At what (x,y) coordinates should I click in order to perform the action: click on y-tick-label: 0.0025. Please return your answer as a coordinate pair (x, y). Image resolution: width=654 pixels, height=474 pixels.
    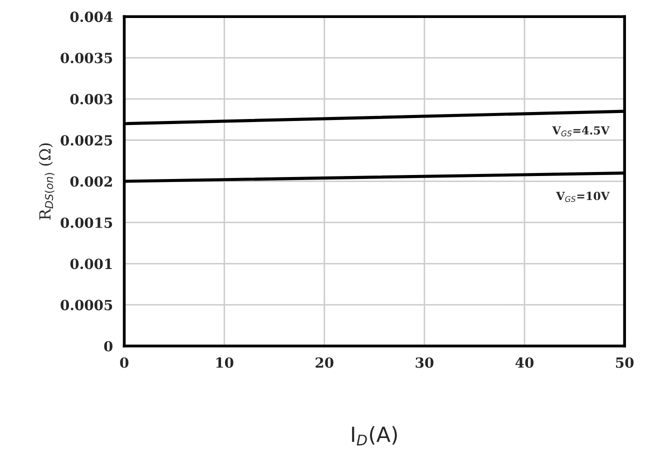
    Looking at the image, I should click on (86, 140).